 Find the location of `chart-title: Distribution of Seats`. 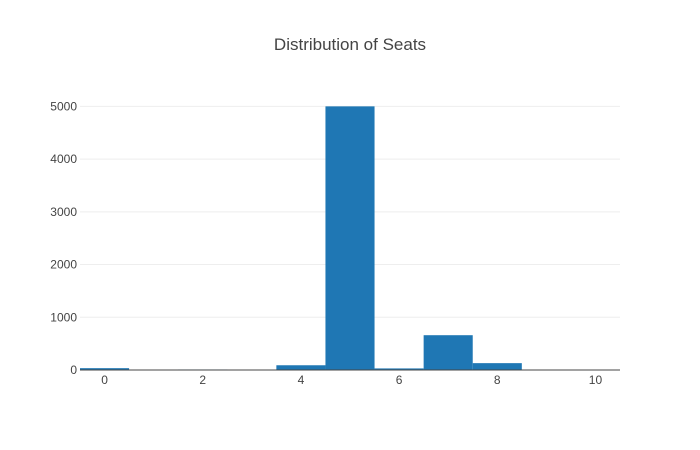

chart-title: Distribution of Seats is located at coordinates (350, 44).